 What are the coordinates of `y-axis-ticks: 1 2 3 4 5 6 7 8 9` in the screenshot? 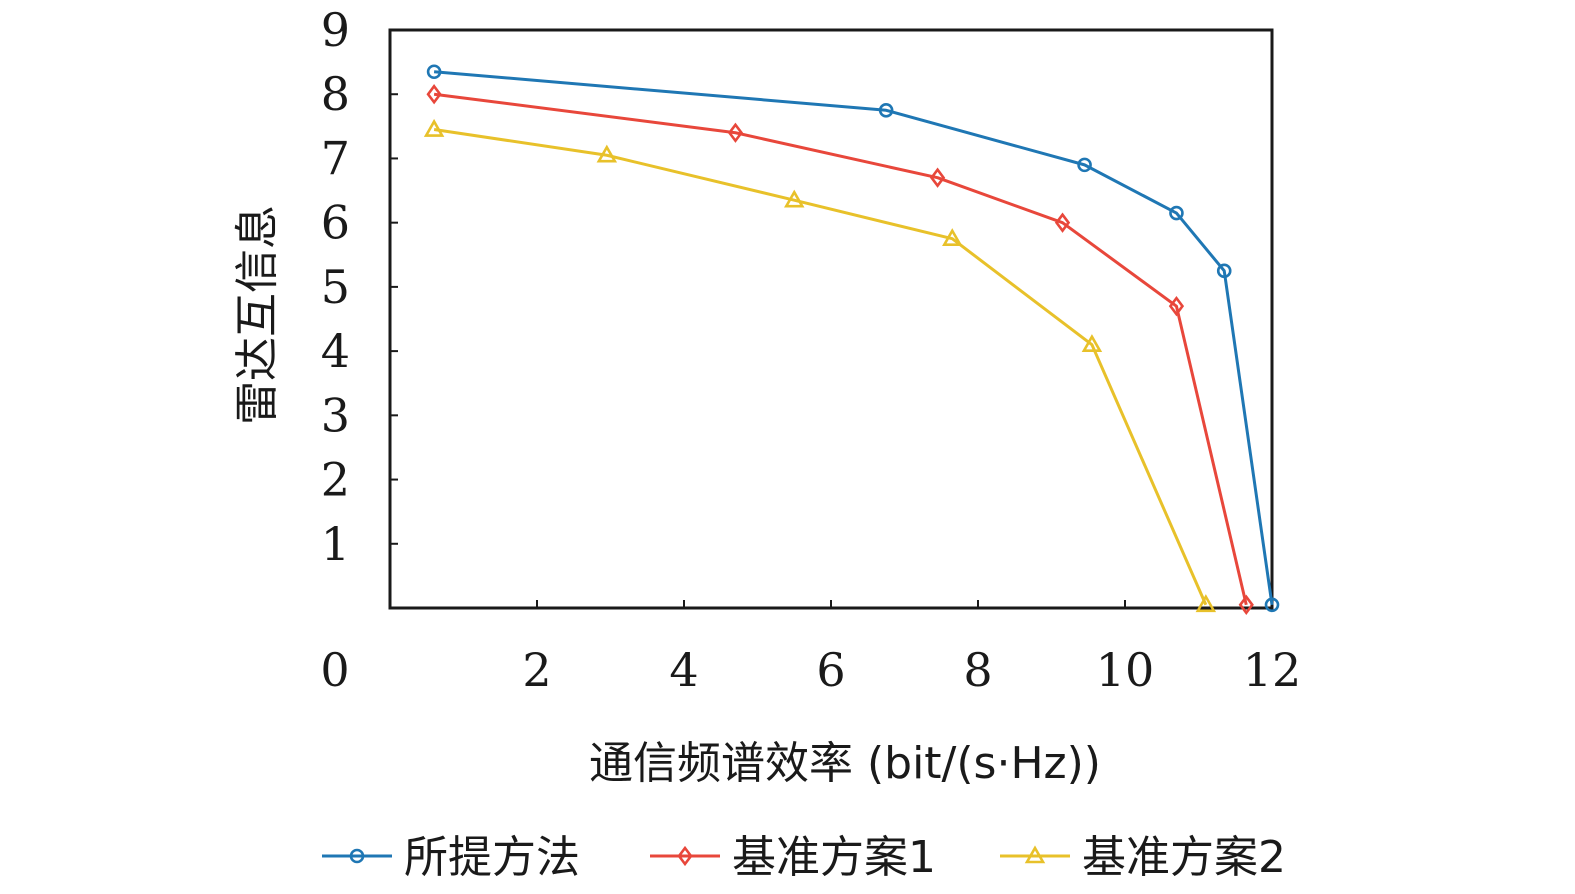 It's located at (359, 287).